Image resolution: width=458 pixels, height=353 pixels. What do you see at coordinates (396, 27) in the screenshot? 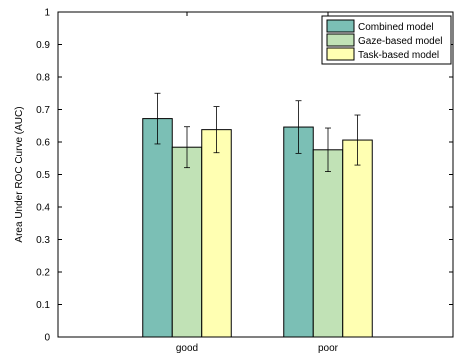
I see `legend-label: Combined model` at bounding box center [396, 27].